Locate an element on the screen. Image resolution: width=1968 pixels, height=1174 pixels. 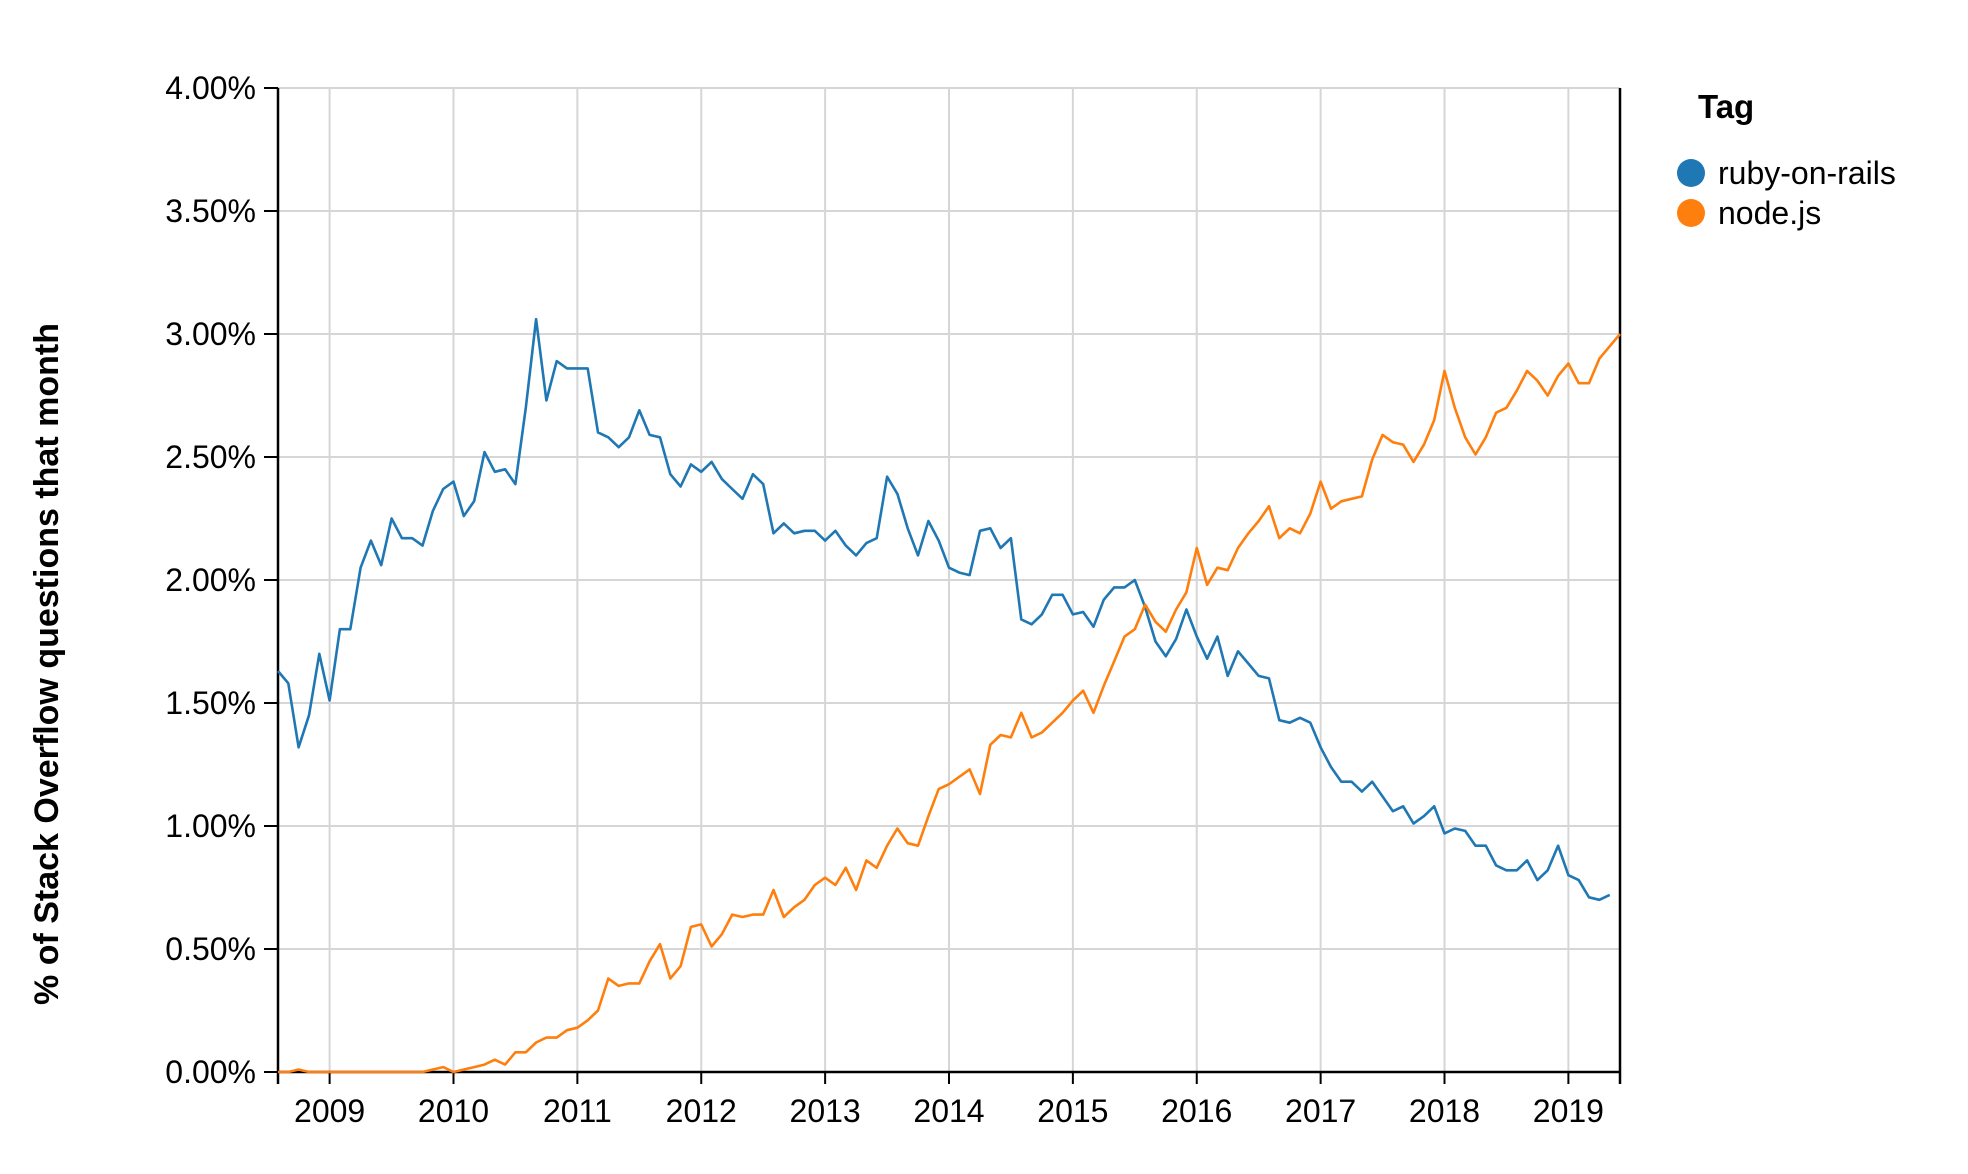
legend: Tag ruby-on-rails node.js is located at coordinates (1786, 159).